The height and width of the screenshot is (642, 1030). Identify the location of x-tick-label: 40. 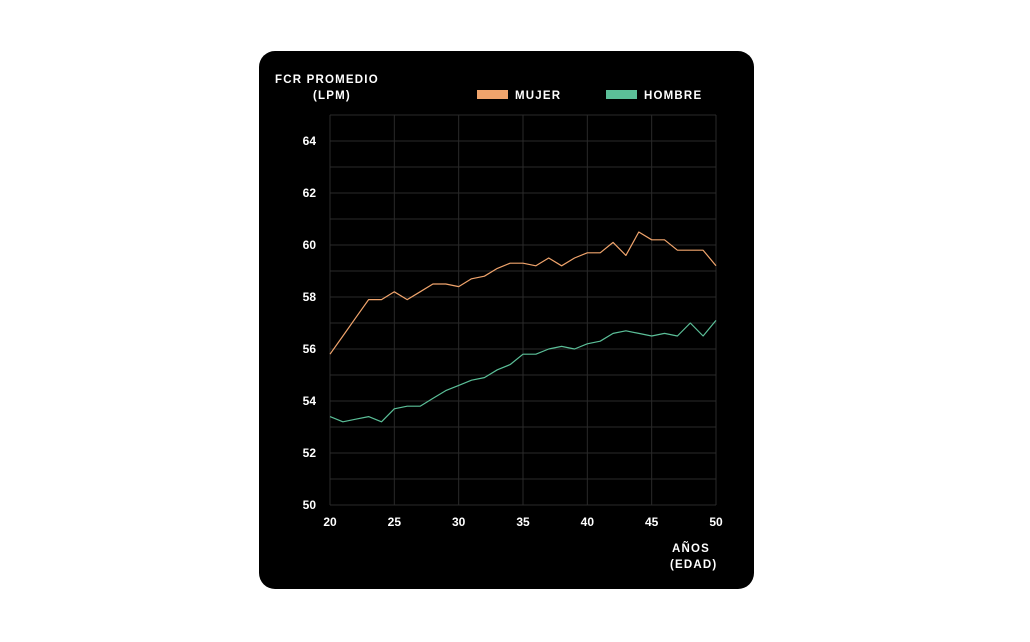
(588, 522).